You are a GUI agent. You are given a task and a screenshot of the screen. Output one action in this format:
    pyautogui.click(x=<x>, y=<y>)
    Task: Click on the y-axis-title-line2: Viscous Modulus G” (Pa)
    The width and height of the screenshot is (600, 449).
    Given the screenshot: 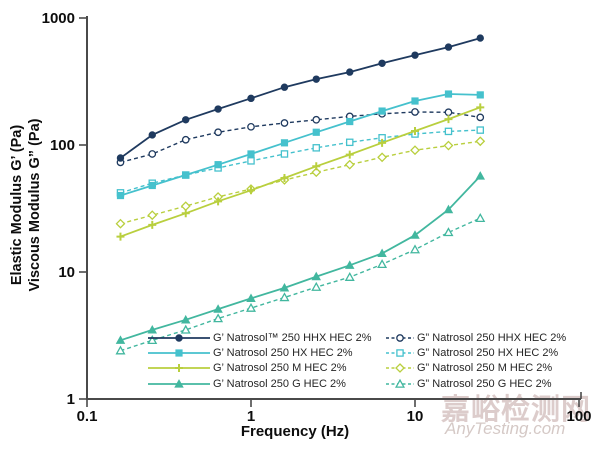 What is the action you would take?
    pyautogui.click(x=35, y=205)
    